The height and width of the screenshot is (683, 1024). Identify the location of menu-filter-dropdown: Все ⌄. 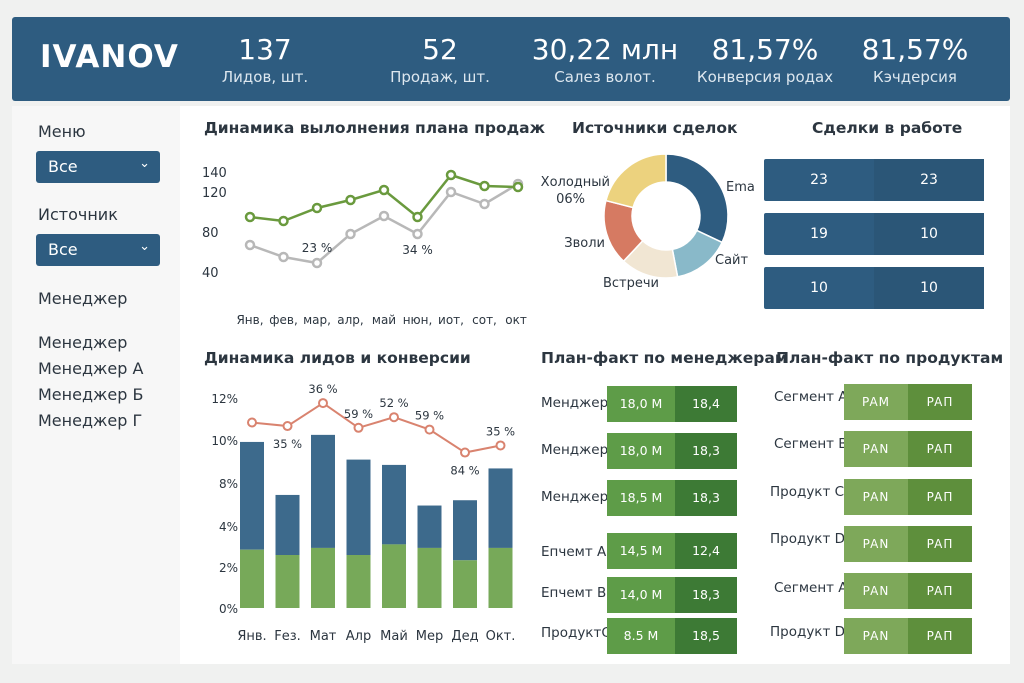
(98, 167).